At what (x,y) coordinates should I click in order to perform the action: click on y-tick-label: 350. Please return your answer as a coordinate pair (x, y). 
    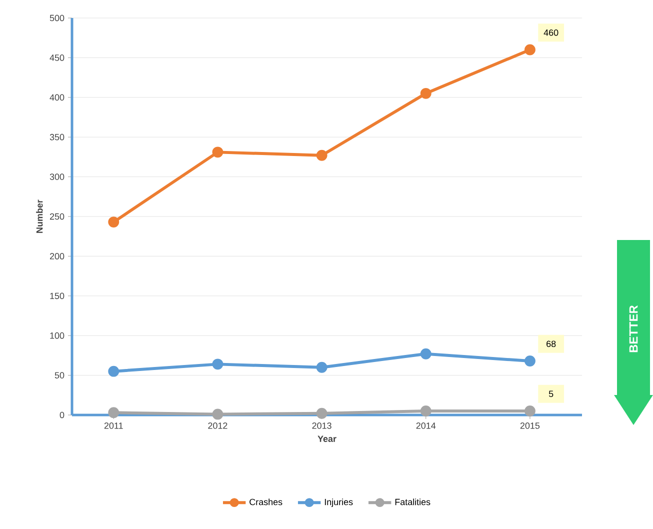
    Looking at the image, I should click on (57, 137).